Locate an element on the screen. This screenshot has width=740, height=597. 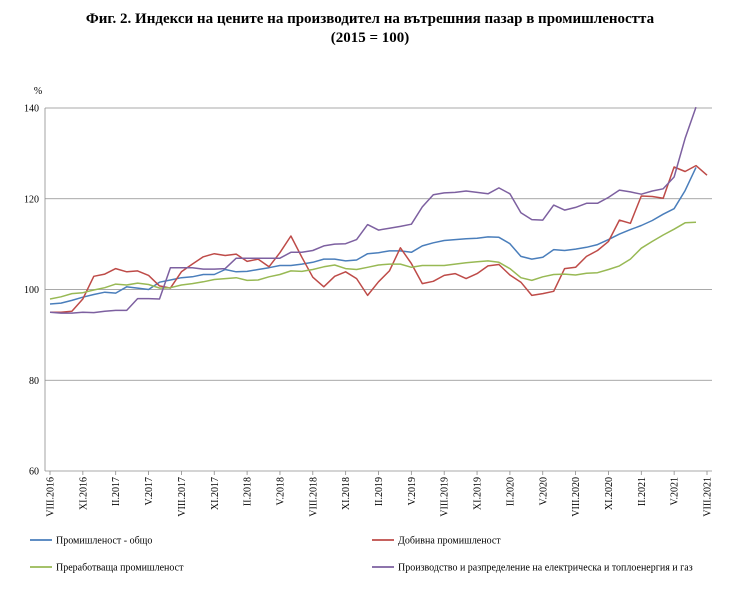
x-tick-label: II.2017 is located at coordinates (116, 491).